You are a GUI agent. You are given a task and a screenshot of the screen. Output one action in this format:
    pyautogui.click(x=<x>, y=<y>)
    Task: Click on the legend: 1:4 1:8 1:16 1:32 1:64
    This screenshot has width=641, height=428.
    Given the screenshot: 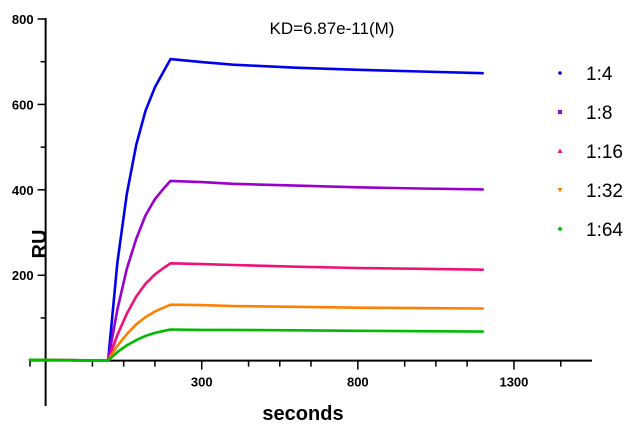 What is the action you would take?
    pyautogui.click(x=590, y=152)
    